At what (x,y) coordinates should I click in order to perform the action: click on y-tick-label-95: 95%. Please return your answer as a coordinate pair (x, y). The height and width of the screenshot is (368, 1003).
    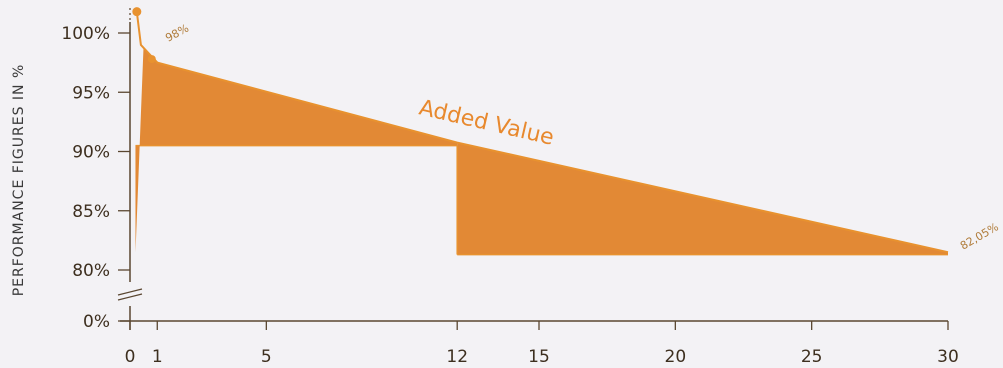
    Looking at the image, I should click on (91, 93).